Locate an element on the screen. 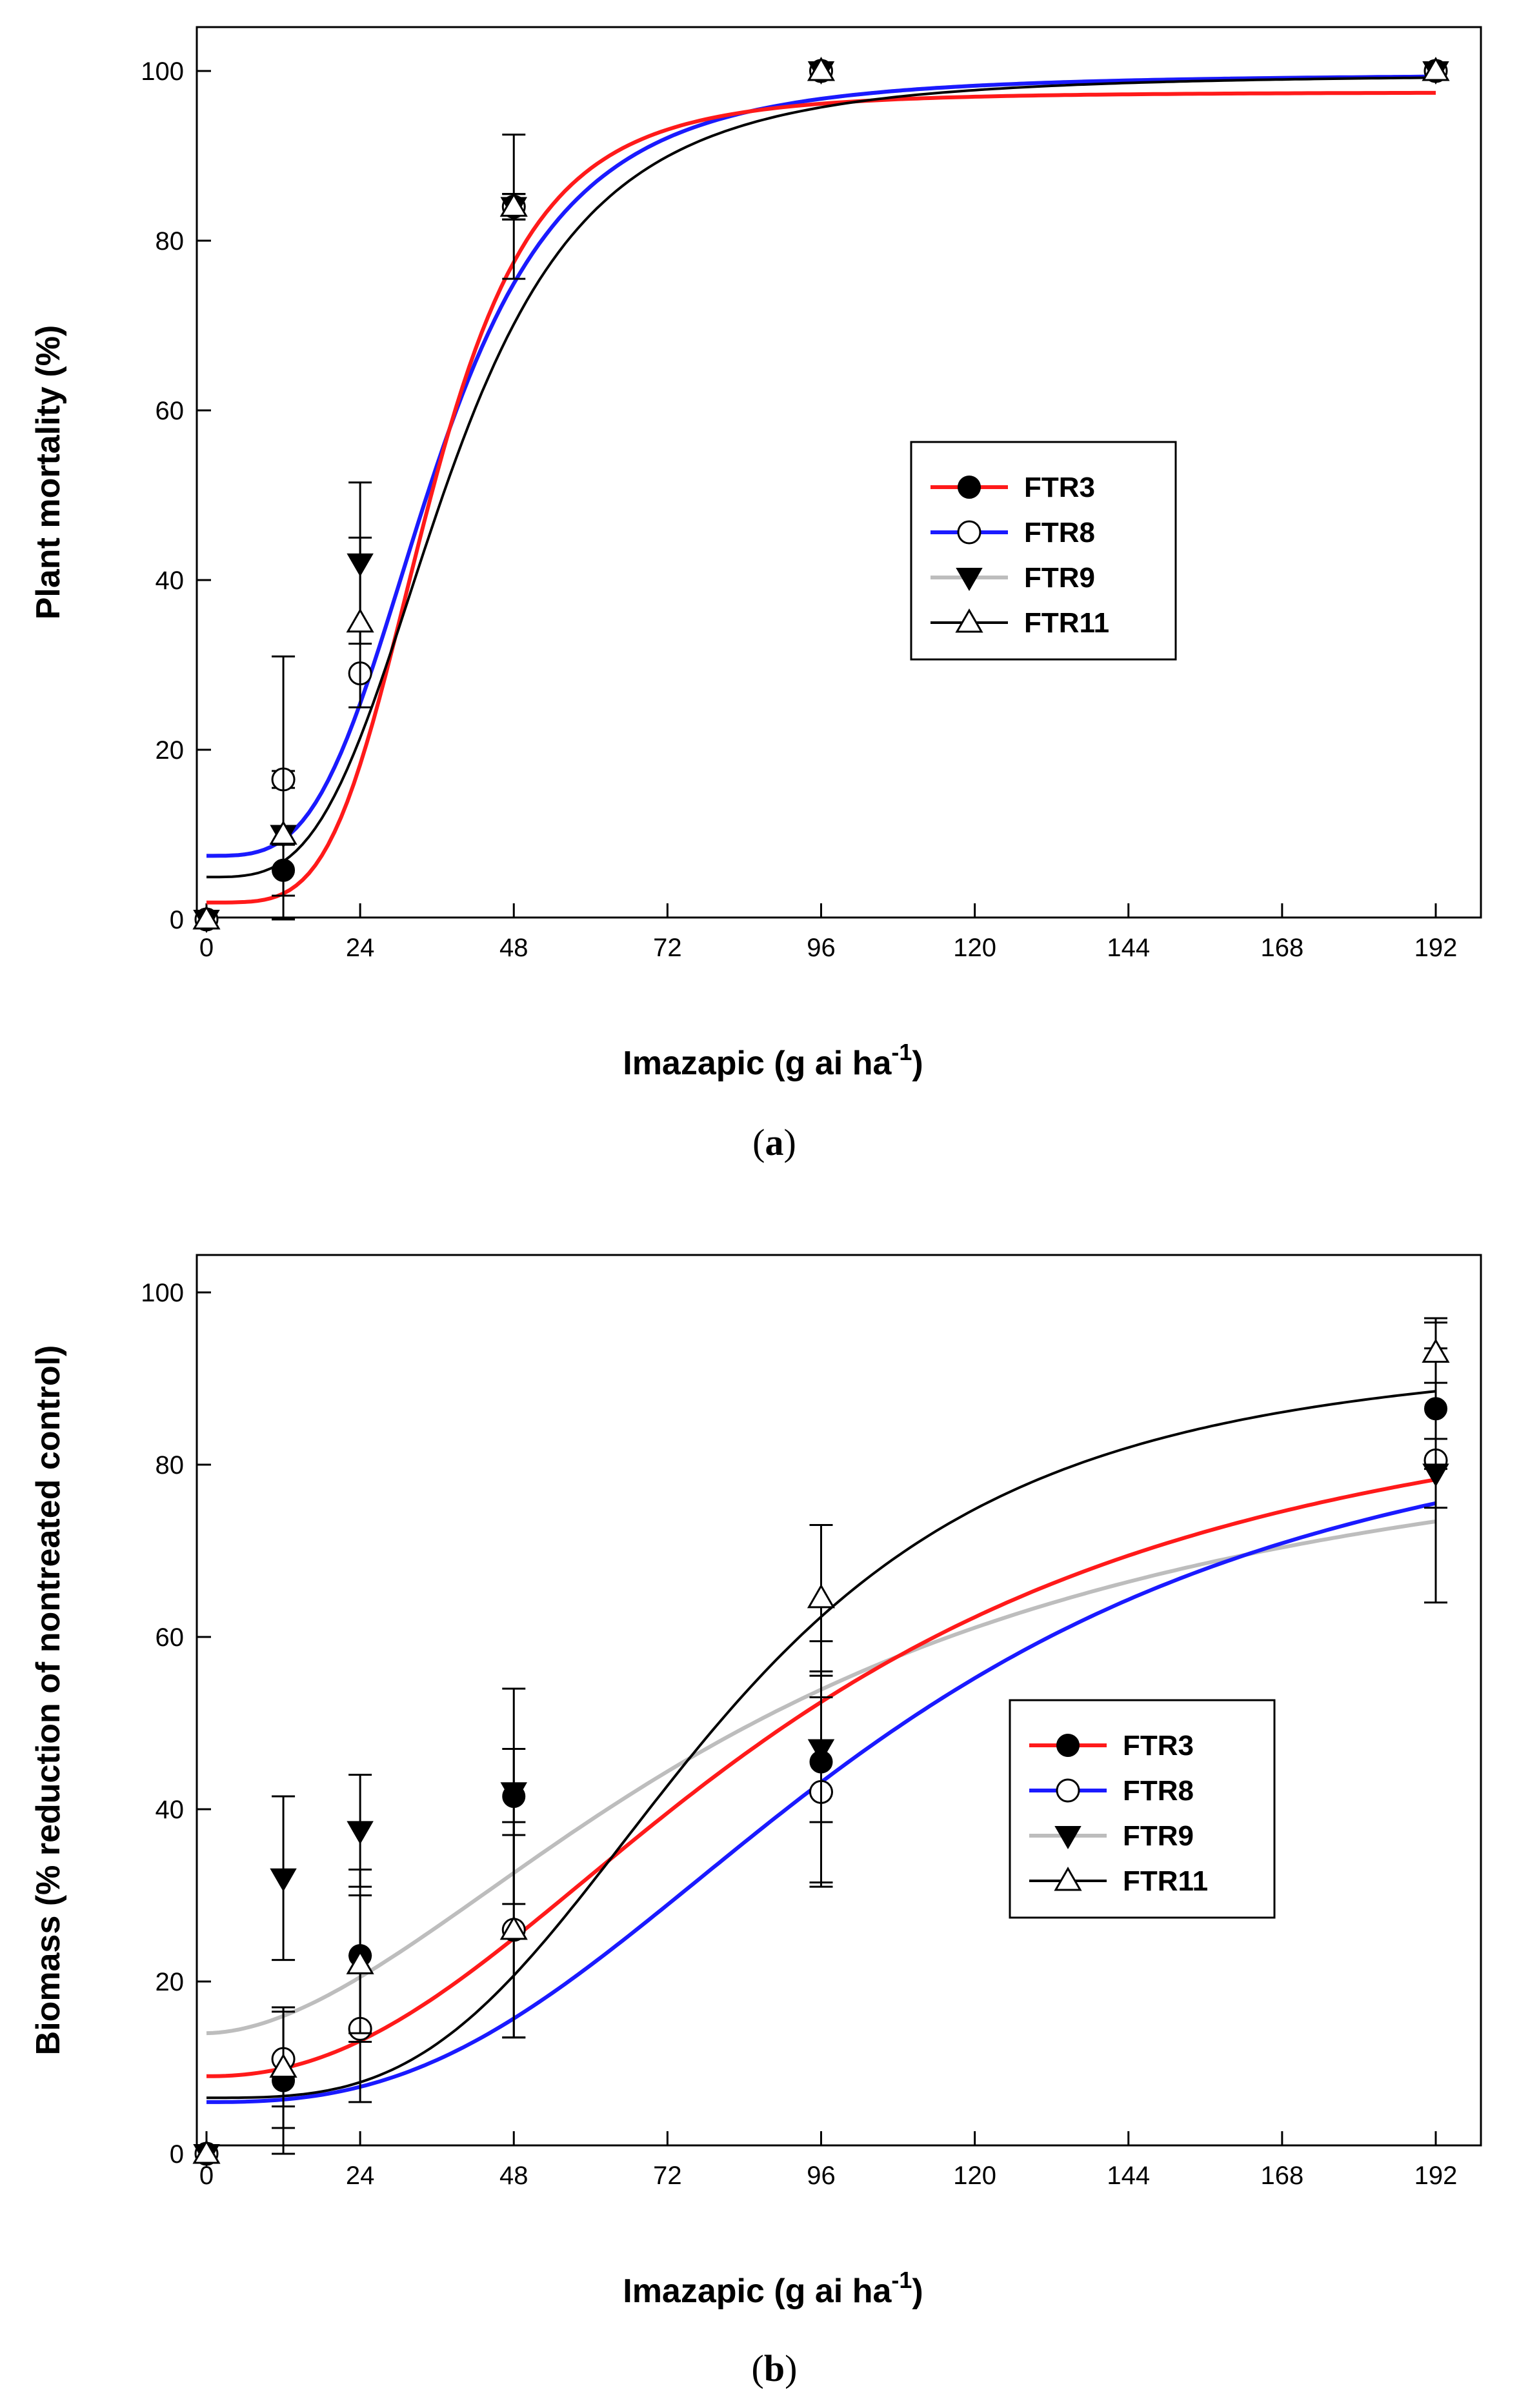  panel-caption-letter: b is located at coordinates (774, 2368).